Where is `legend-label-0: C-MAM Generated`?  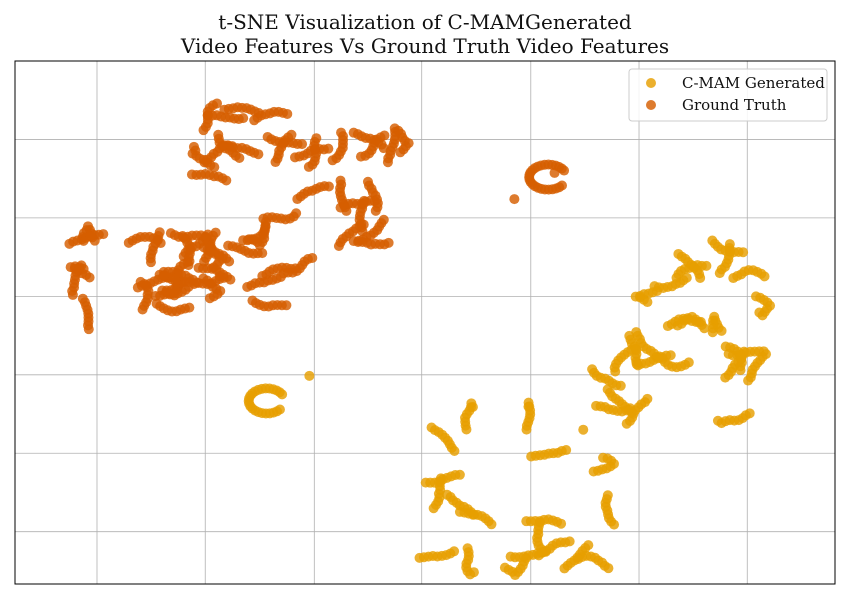
legend-label-0: C-MAM Generated is located at coordinates (753, 83).